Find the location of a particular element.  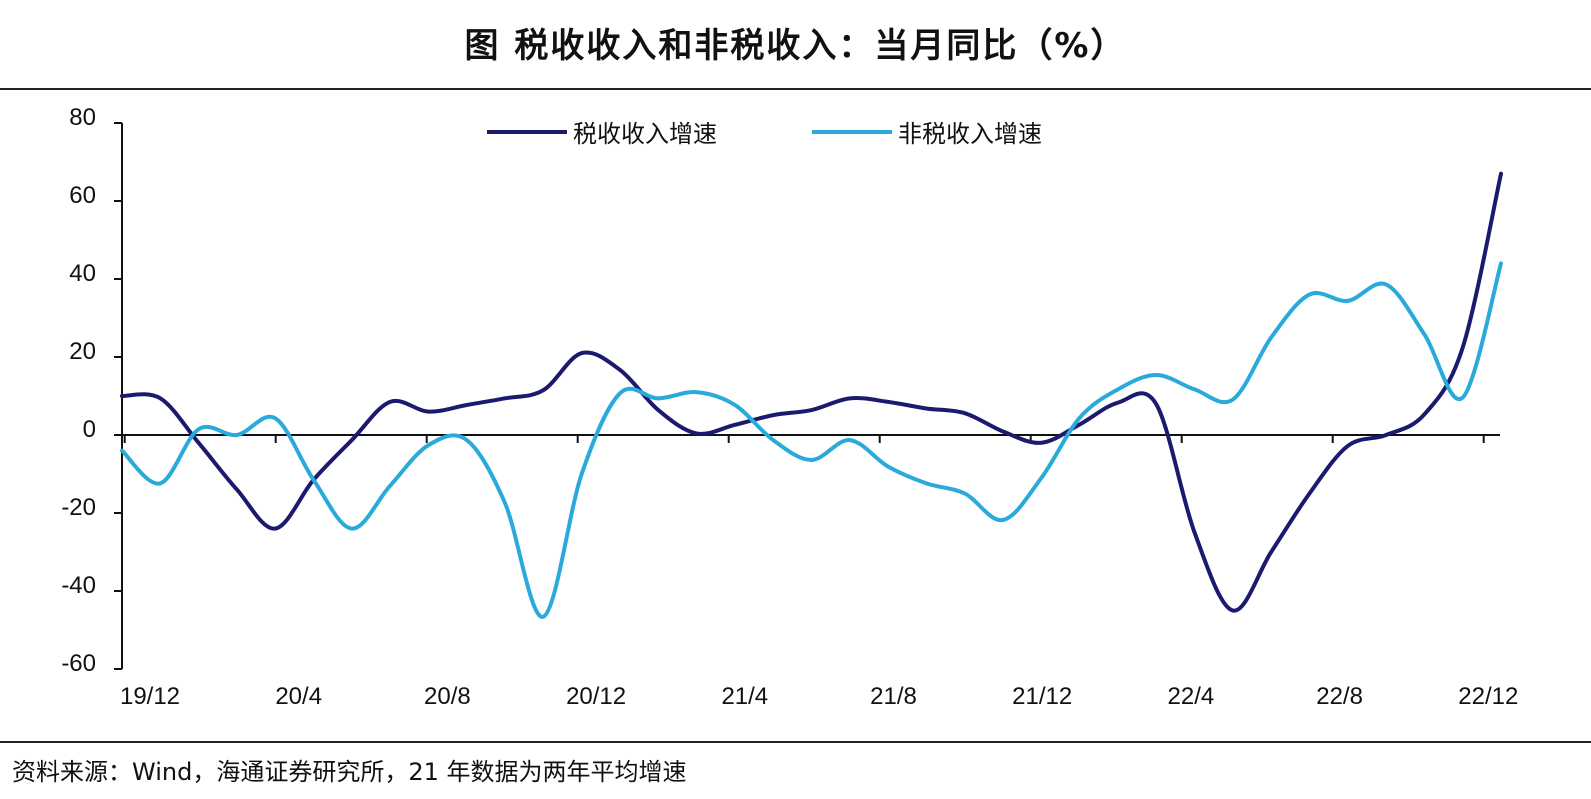

y-tick-label: 20 is located at coordinates (82, 351).